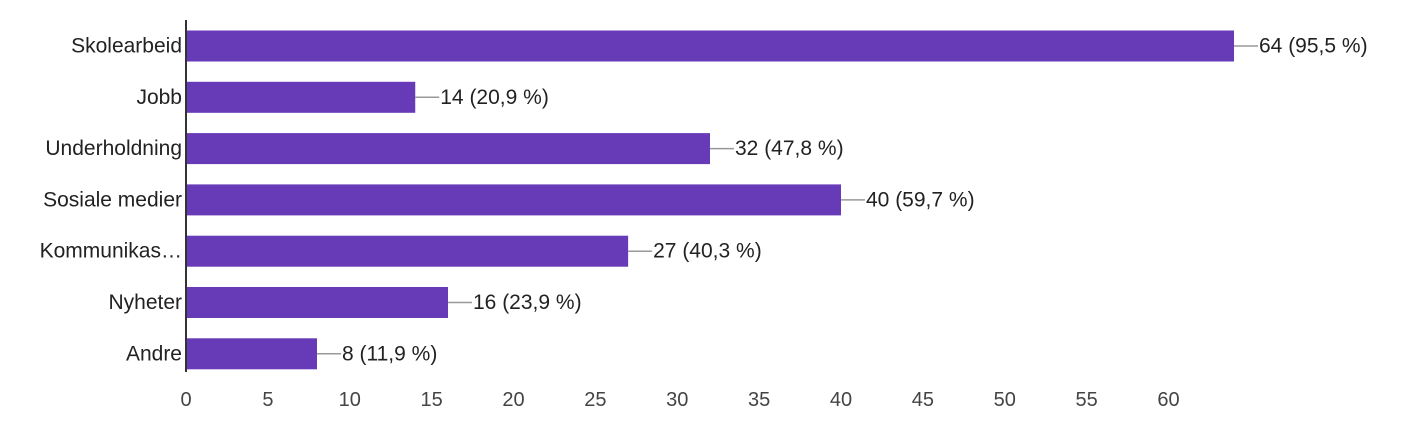  I want to click on x-tick-label: 15, so click(432, 400).